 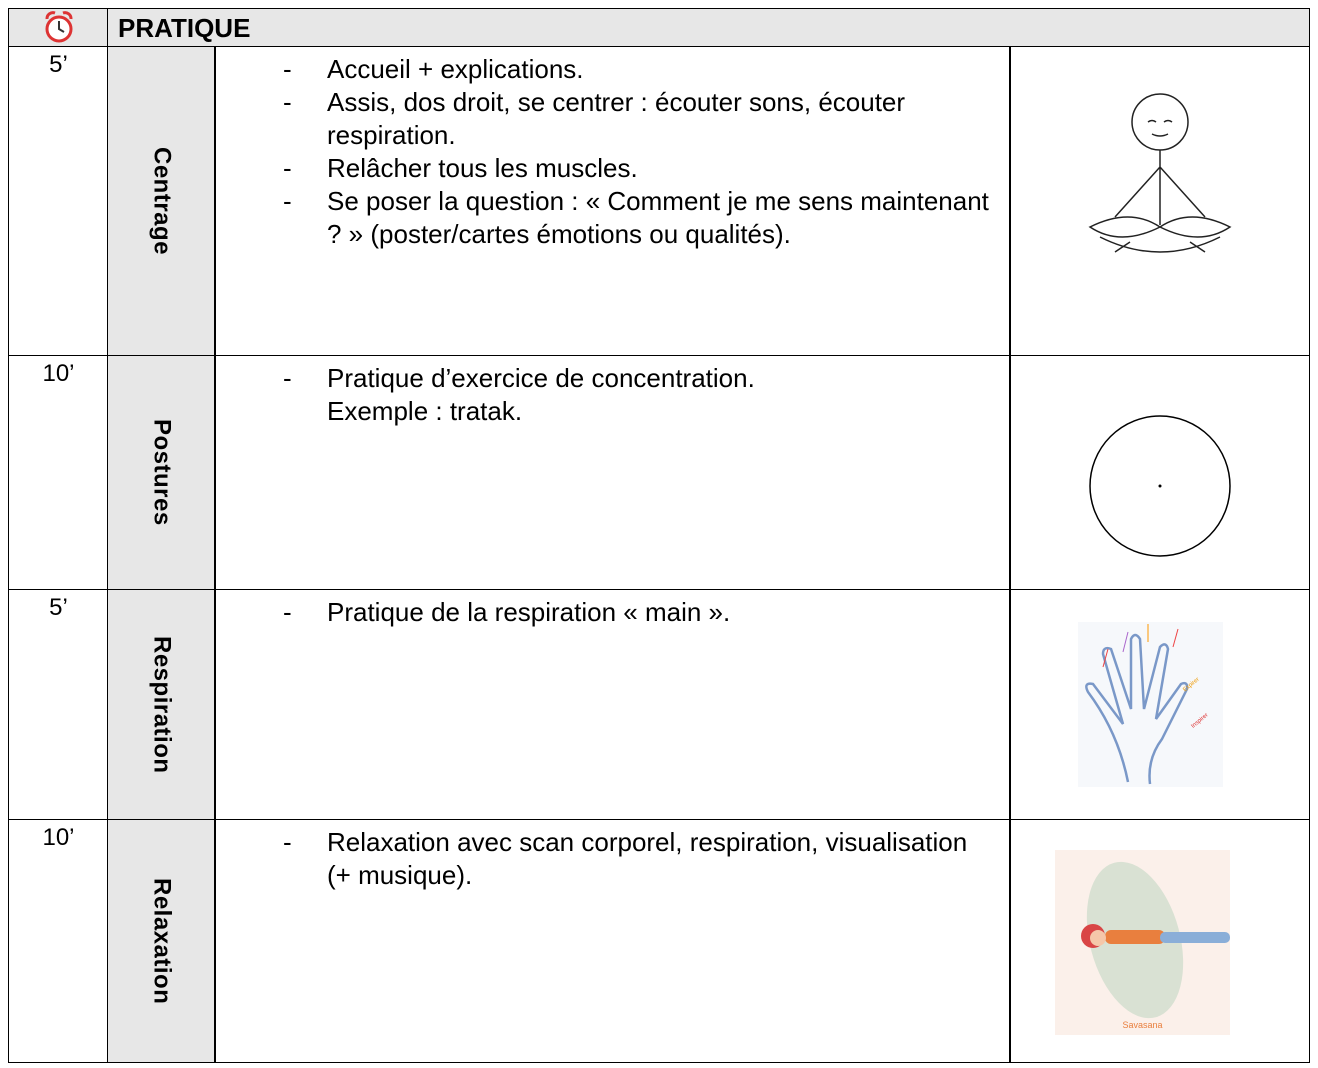 I want to click on label-cell: Centrage, so click(x=161, y=201).